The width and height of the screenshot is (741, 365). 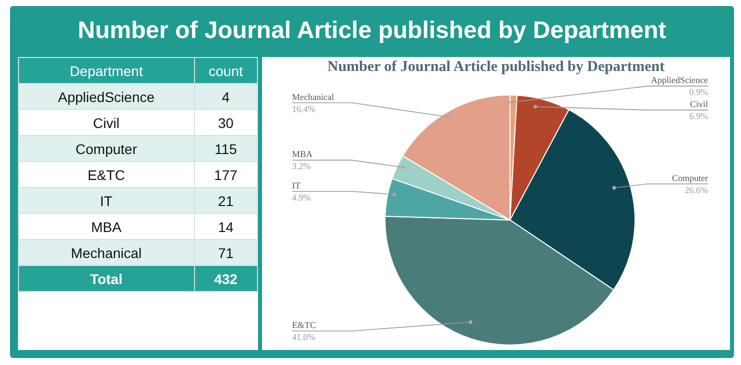 What do you see at coordinates (304, 109) in the screenshot?
I see `data-label: 16.4%` at bounding box center [304, 109].